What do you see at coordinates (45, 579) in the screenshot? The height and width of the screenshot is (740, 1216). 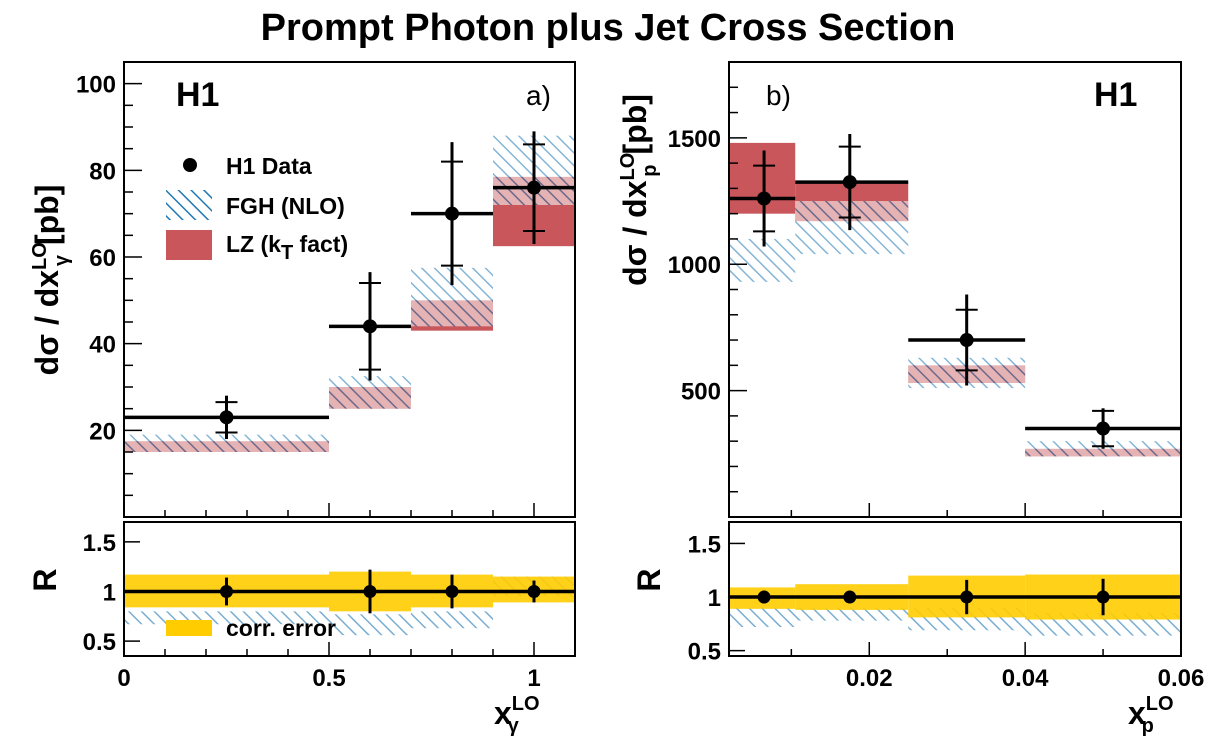 I see `panel-a-ratio-ylabel: R` at bounding box center [45, 579].